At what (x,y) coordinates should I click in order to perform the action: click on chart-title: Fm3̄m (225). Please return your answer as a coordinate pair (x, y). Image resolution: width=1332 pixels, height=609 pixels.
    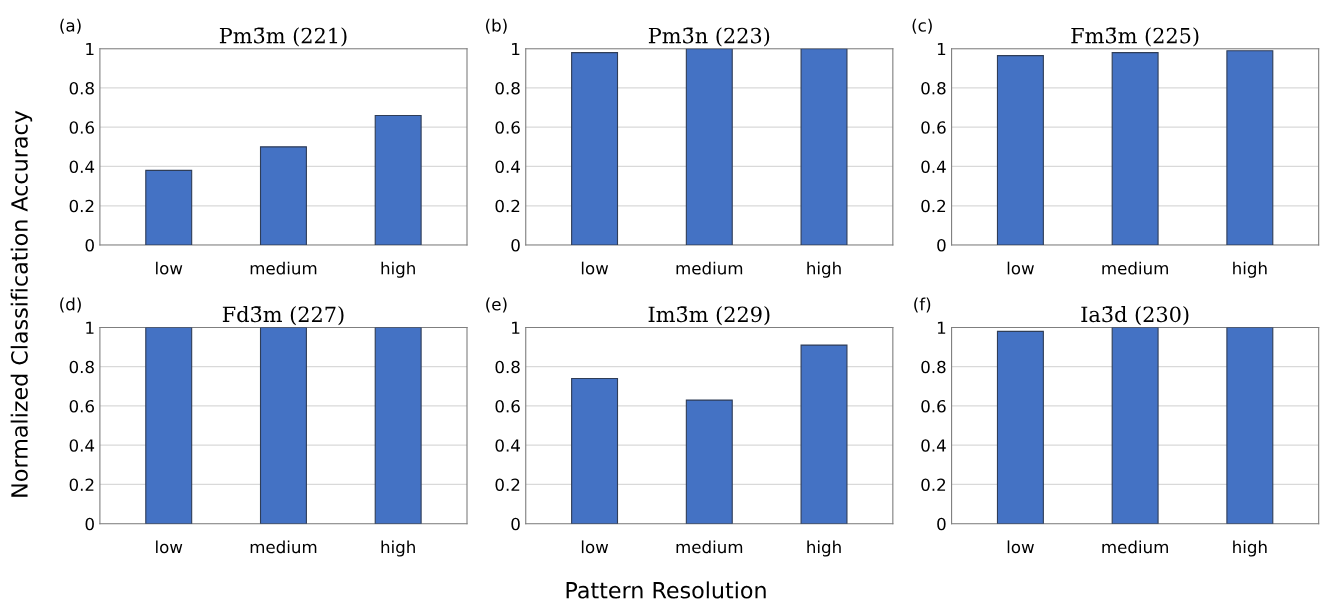
    Looking at the image, I should click on (1135, 37).